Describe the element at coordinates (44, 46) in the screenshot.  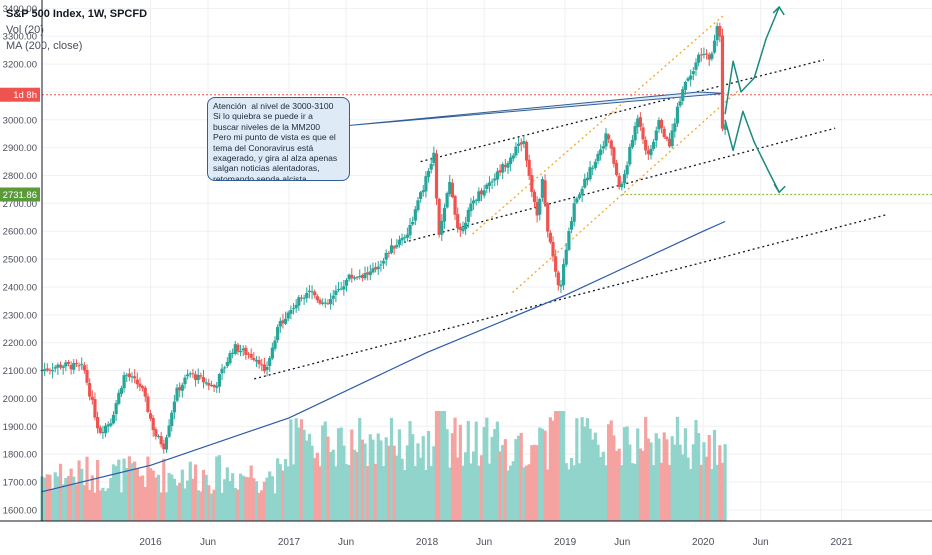
I see `legend-ma: MA (200, close)` at that location.